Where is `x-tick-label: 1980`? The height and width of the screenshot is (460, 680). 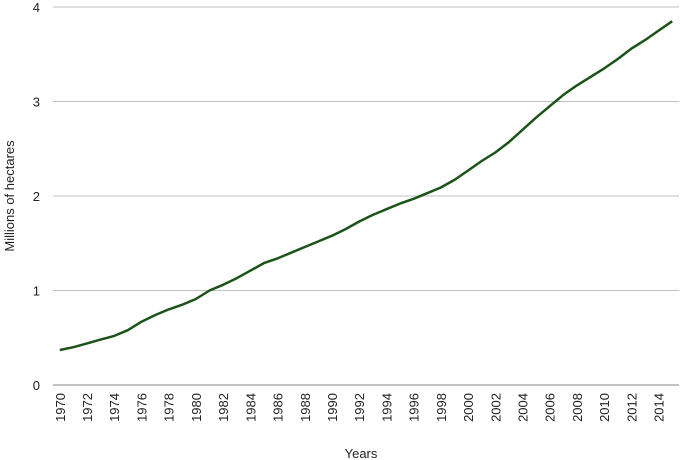 x-tick-label: 1980 is located at coordinates (196, 407).